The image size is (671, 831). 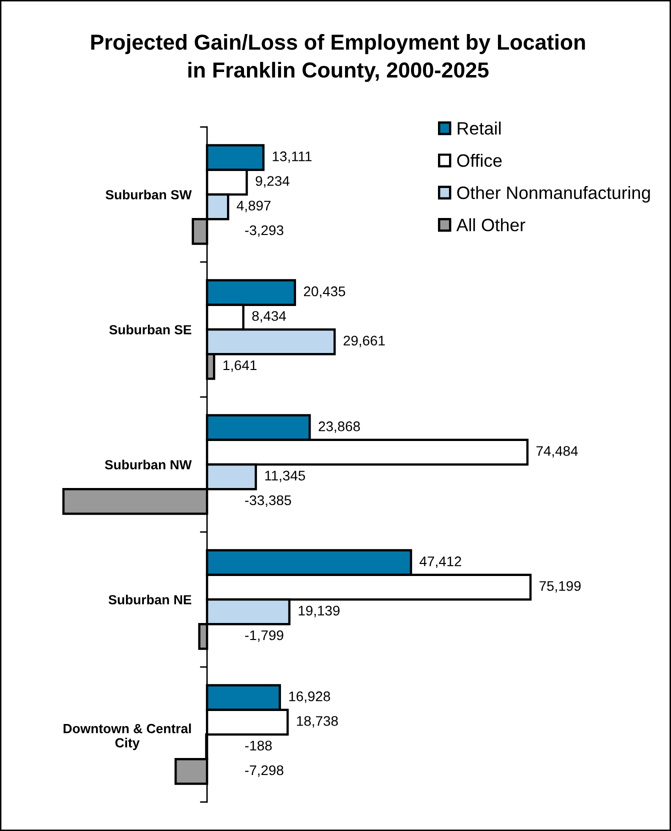 What do you see at coordinates (264, 636) in the screenshot?
I see `data-label: -1,799` at bounding box center [264, 636].